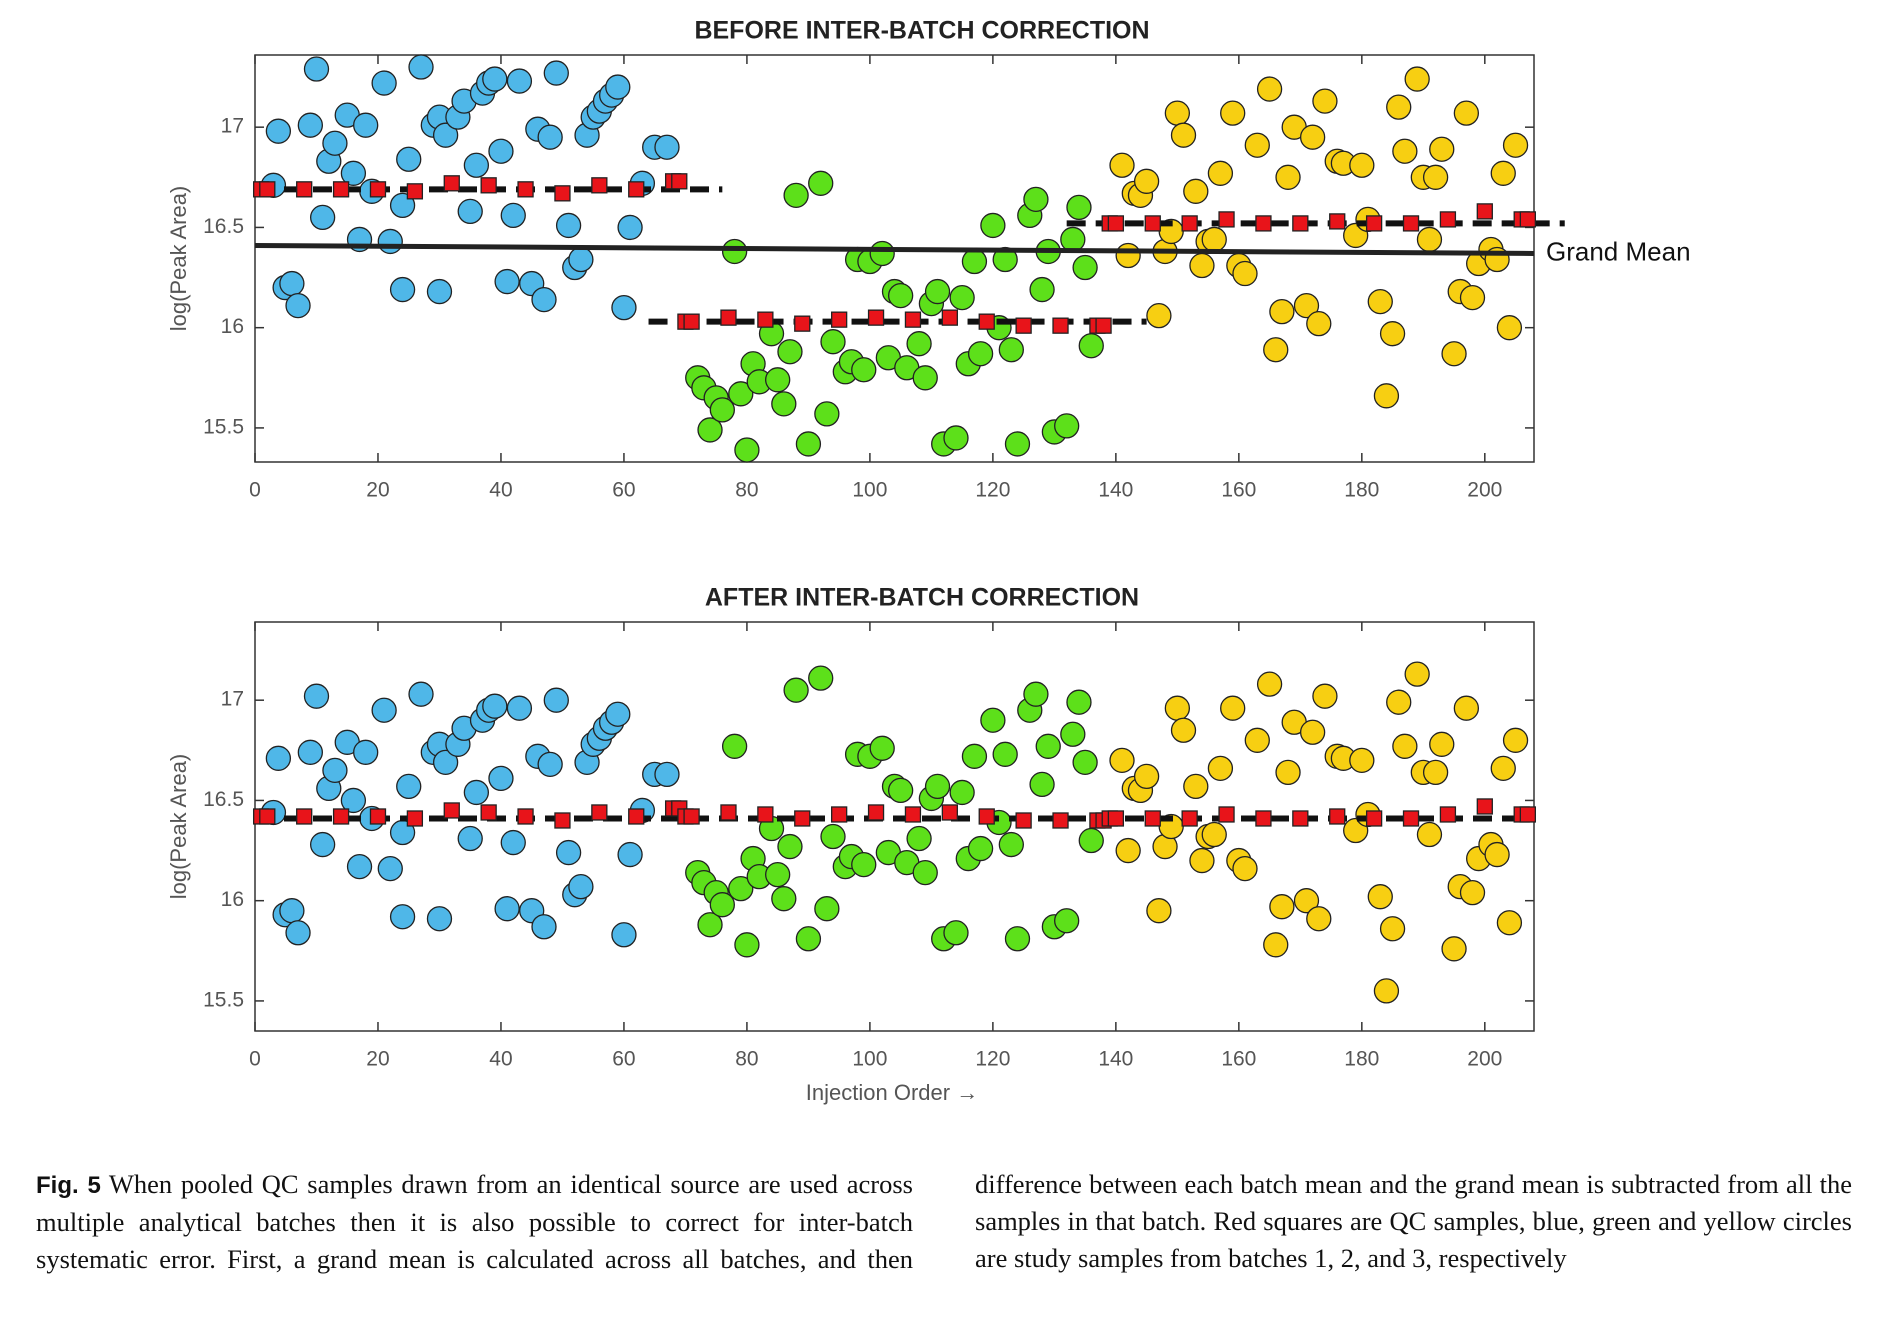 This screenshot has height=1324, width=1892. I want to click on y-axis-label: log(Peak Area), so click(178, 827).